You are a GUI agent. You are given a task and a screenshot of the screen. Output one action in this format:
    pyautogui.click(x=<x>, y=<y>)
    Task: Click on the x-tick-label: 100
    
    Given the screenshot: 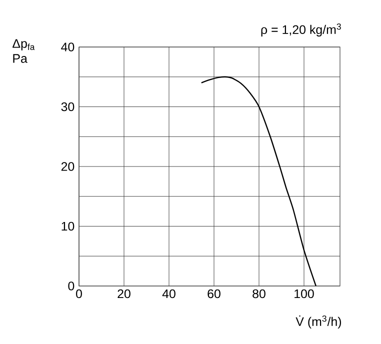 What is the action you would take?
    pyautogui.click(x=304, y=293)
    